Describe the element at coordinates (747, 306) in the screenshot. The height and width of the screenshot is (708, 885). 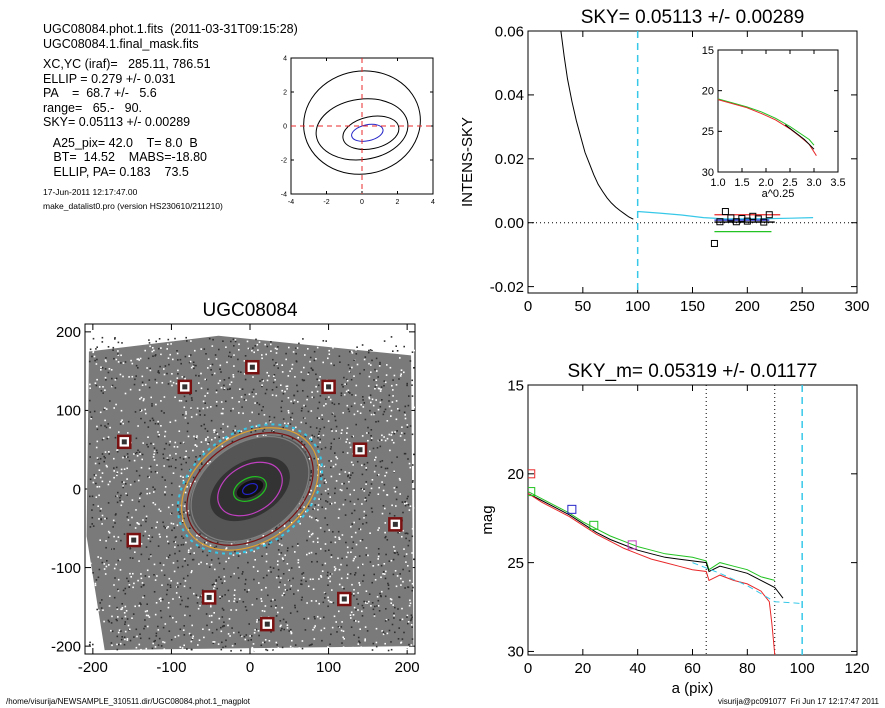
I see `sky-xtick-label: 200` at that location.